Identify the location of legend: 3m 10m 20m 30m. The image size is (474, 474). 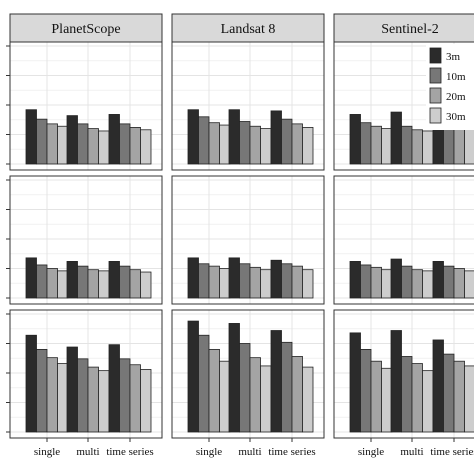
(450, 87).